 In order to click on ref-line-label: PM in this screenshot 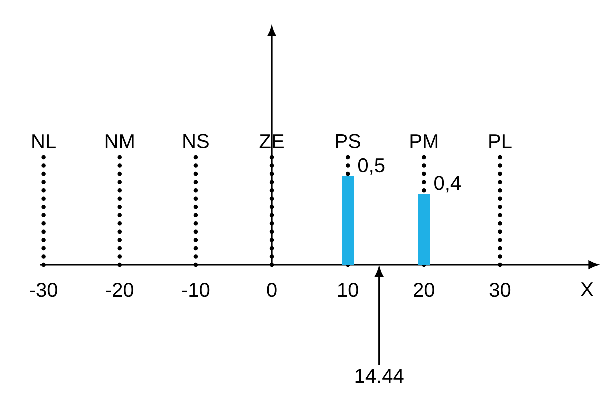, I will do `click(424, 141)`.